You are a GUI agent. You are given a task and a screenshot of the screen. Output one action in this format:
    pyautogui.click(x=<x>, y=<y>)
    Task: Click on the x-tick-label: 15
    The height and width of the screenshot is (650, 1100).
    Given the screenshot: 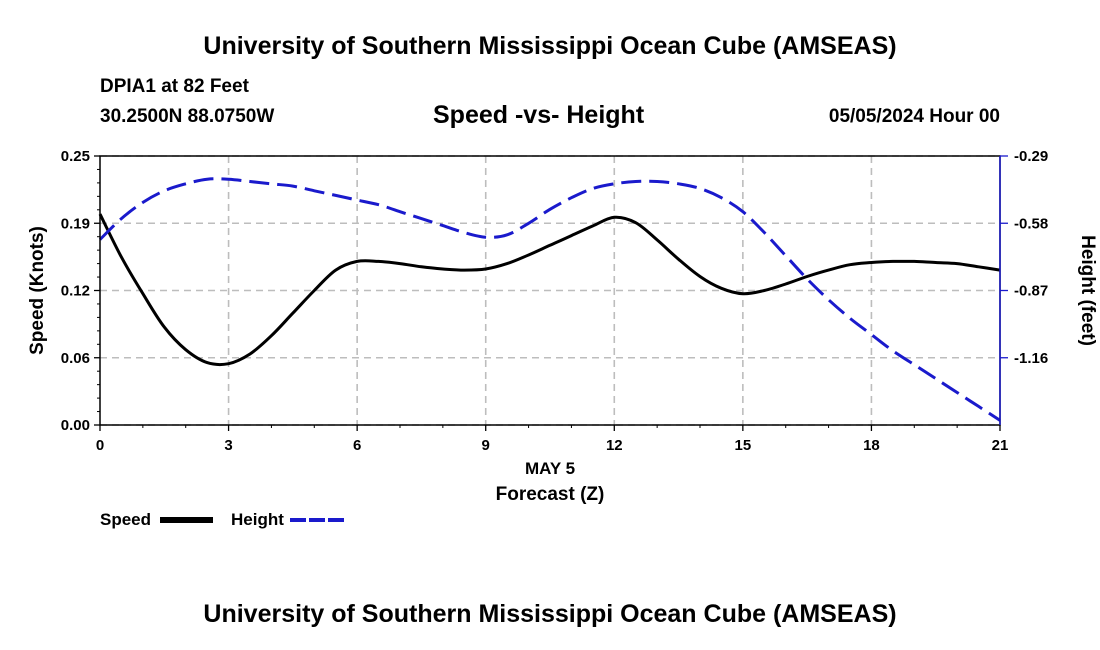 What is the action you would take?
    pyautogui.click(x=743, y=445)
    